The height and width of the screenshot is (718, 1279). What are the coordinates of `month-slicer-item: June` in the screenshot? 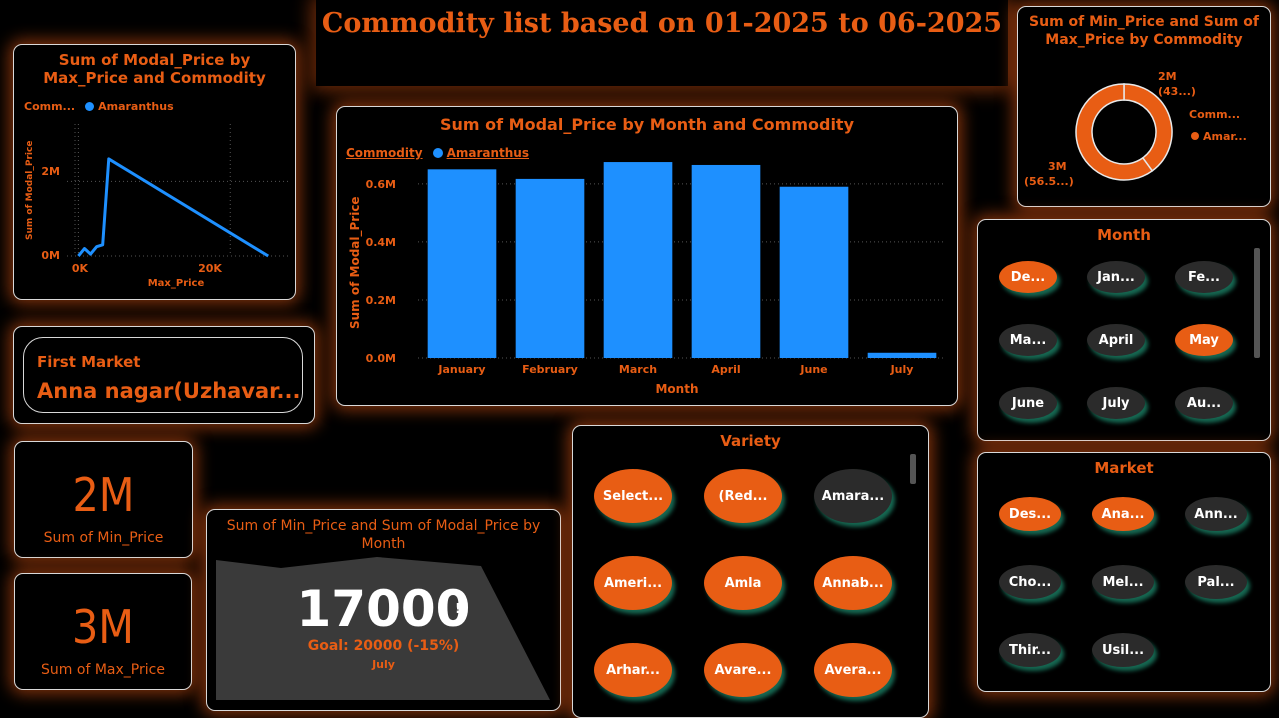 It's located at (1028, 403).